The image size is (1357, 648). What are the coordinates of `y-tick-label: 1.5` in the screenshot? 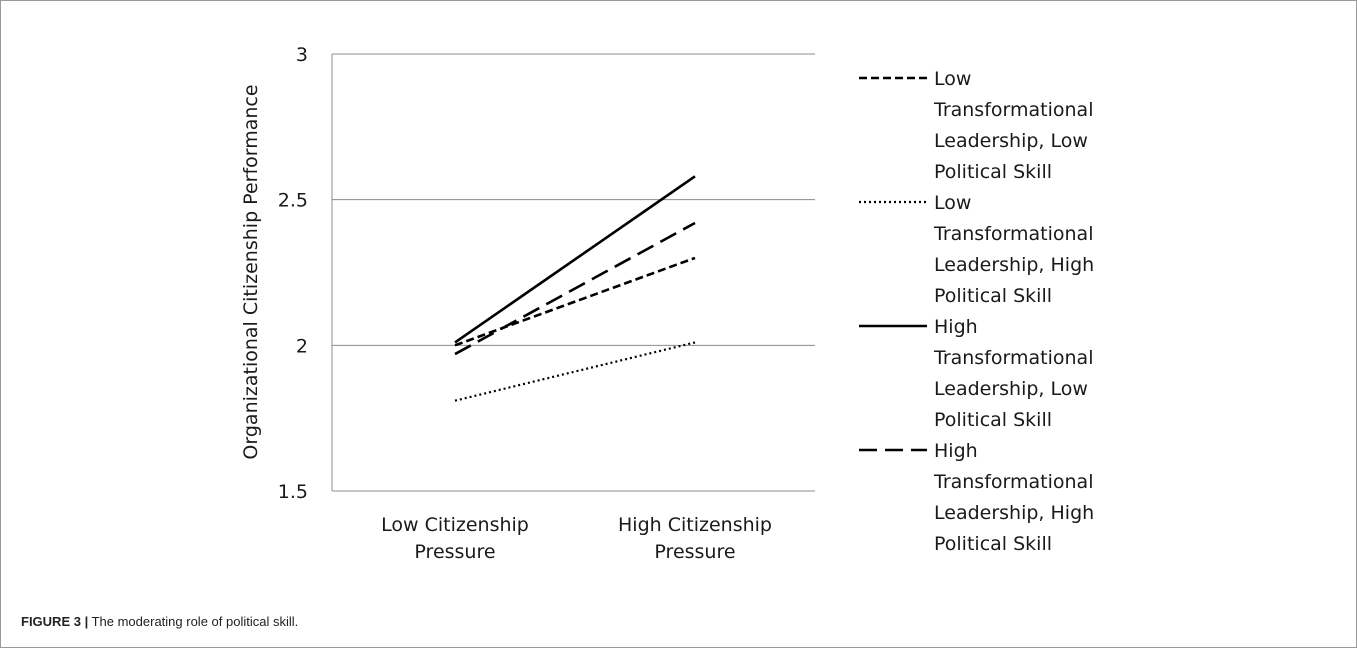 It's located at (293, 492).